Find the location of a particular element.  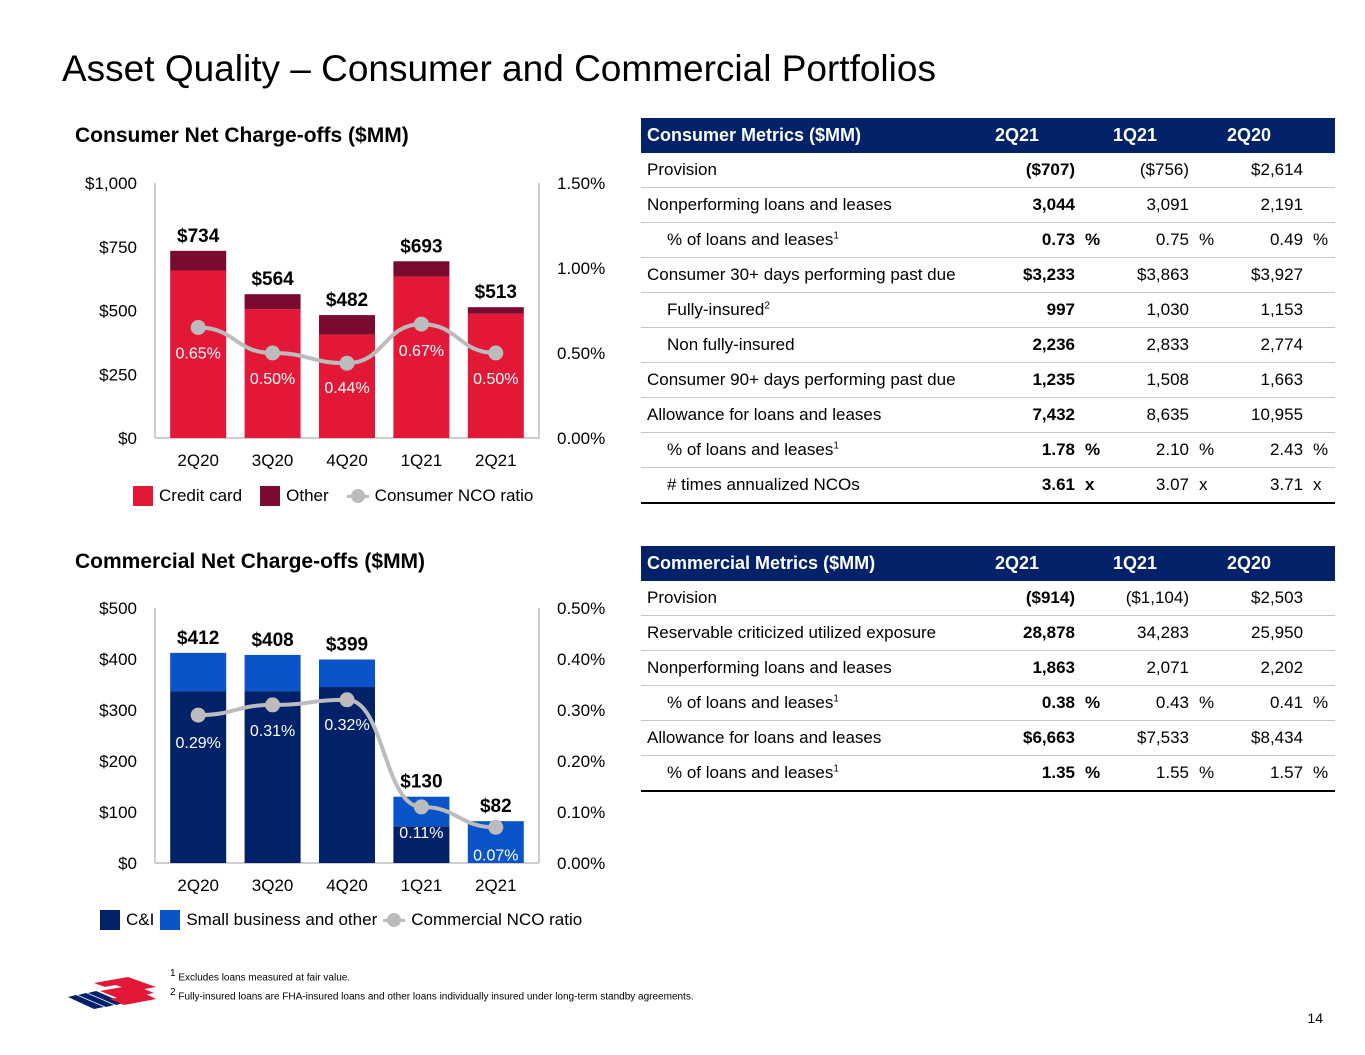

bar-total-label: $408 is located at coordinates (272, 640).